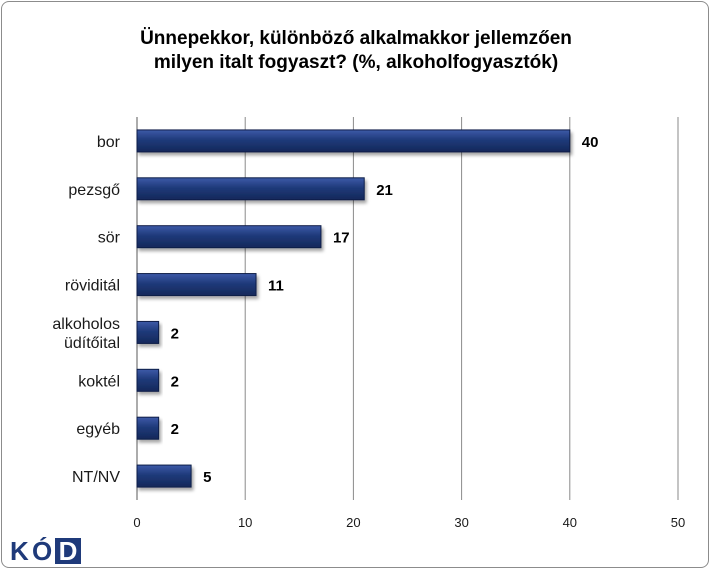 This screenshot has width=712, height=571. Describe the element at coordinates (42, 551) in the screenshot. I see `logo-letter: Ó` at that location.